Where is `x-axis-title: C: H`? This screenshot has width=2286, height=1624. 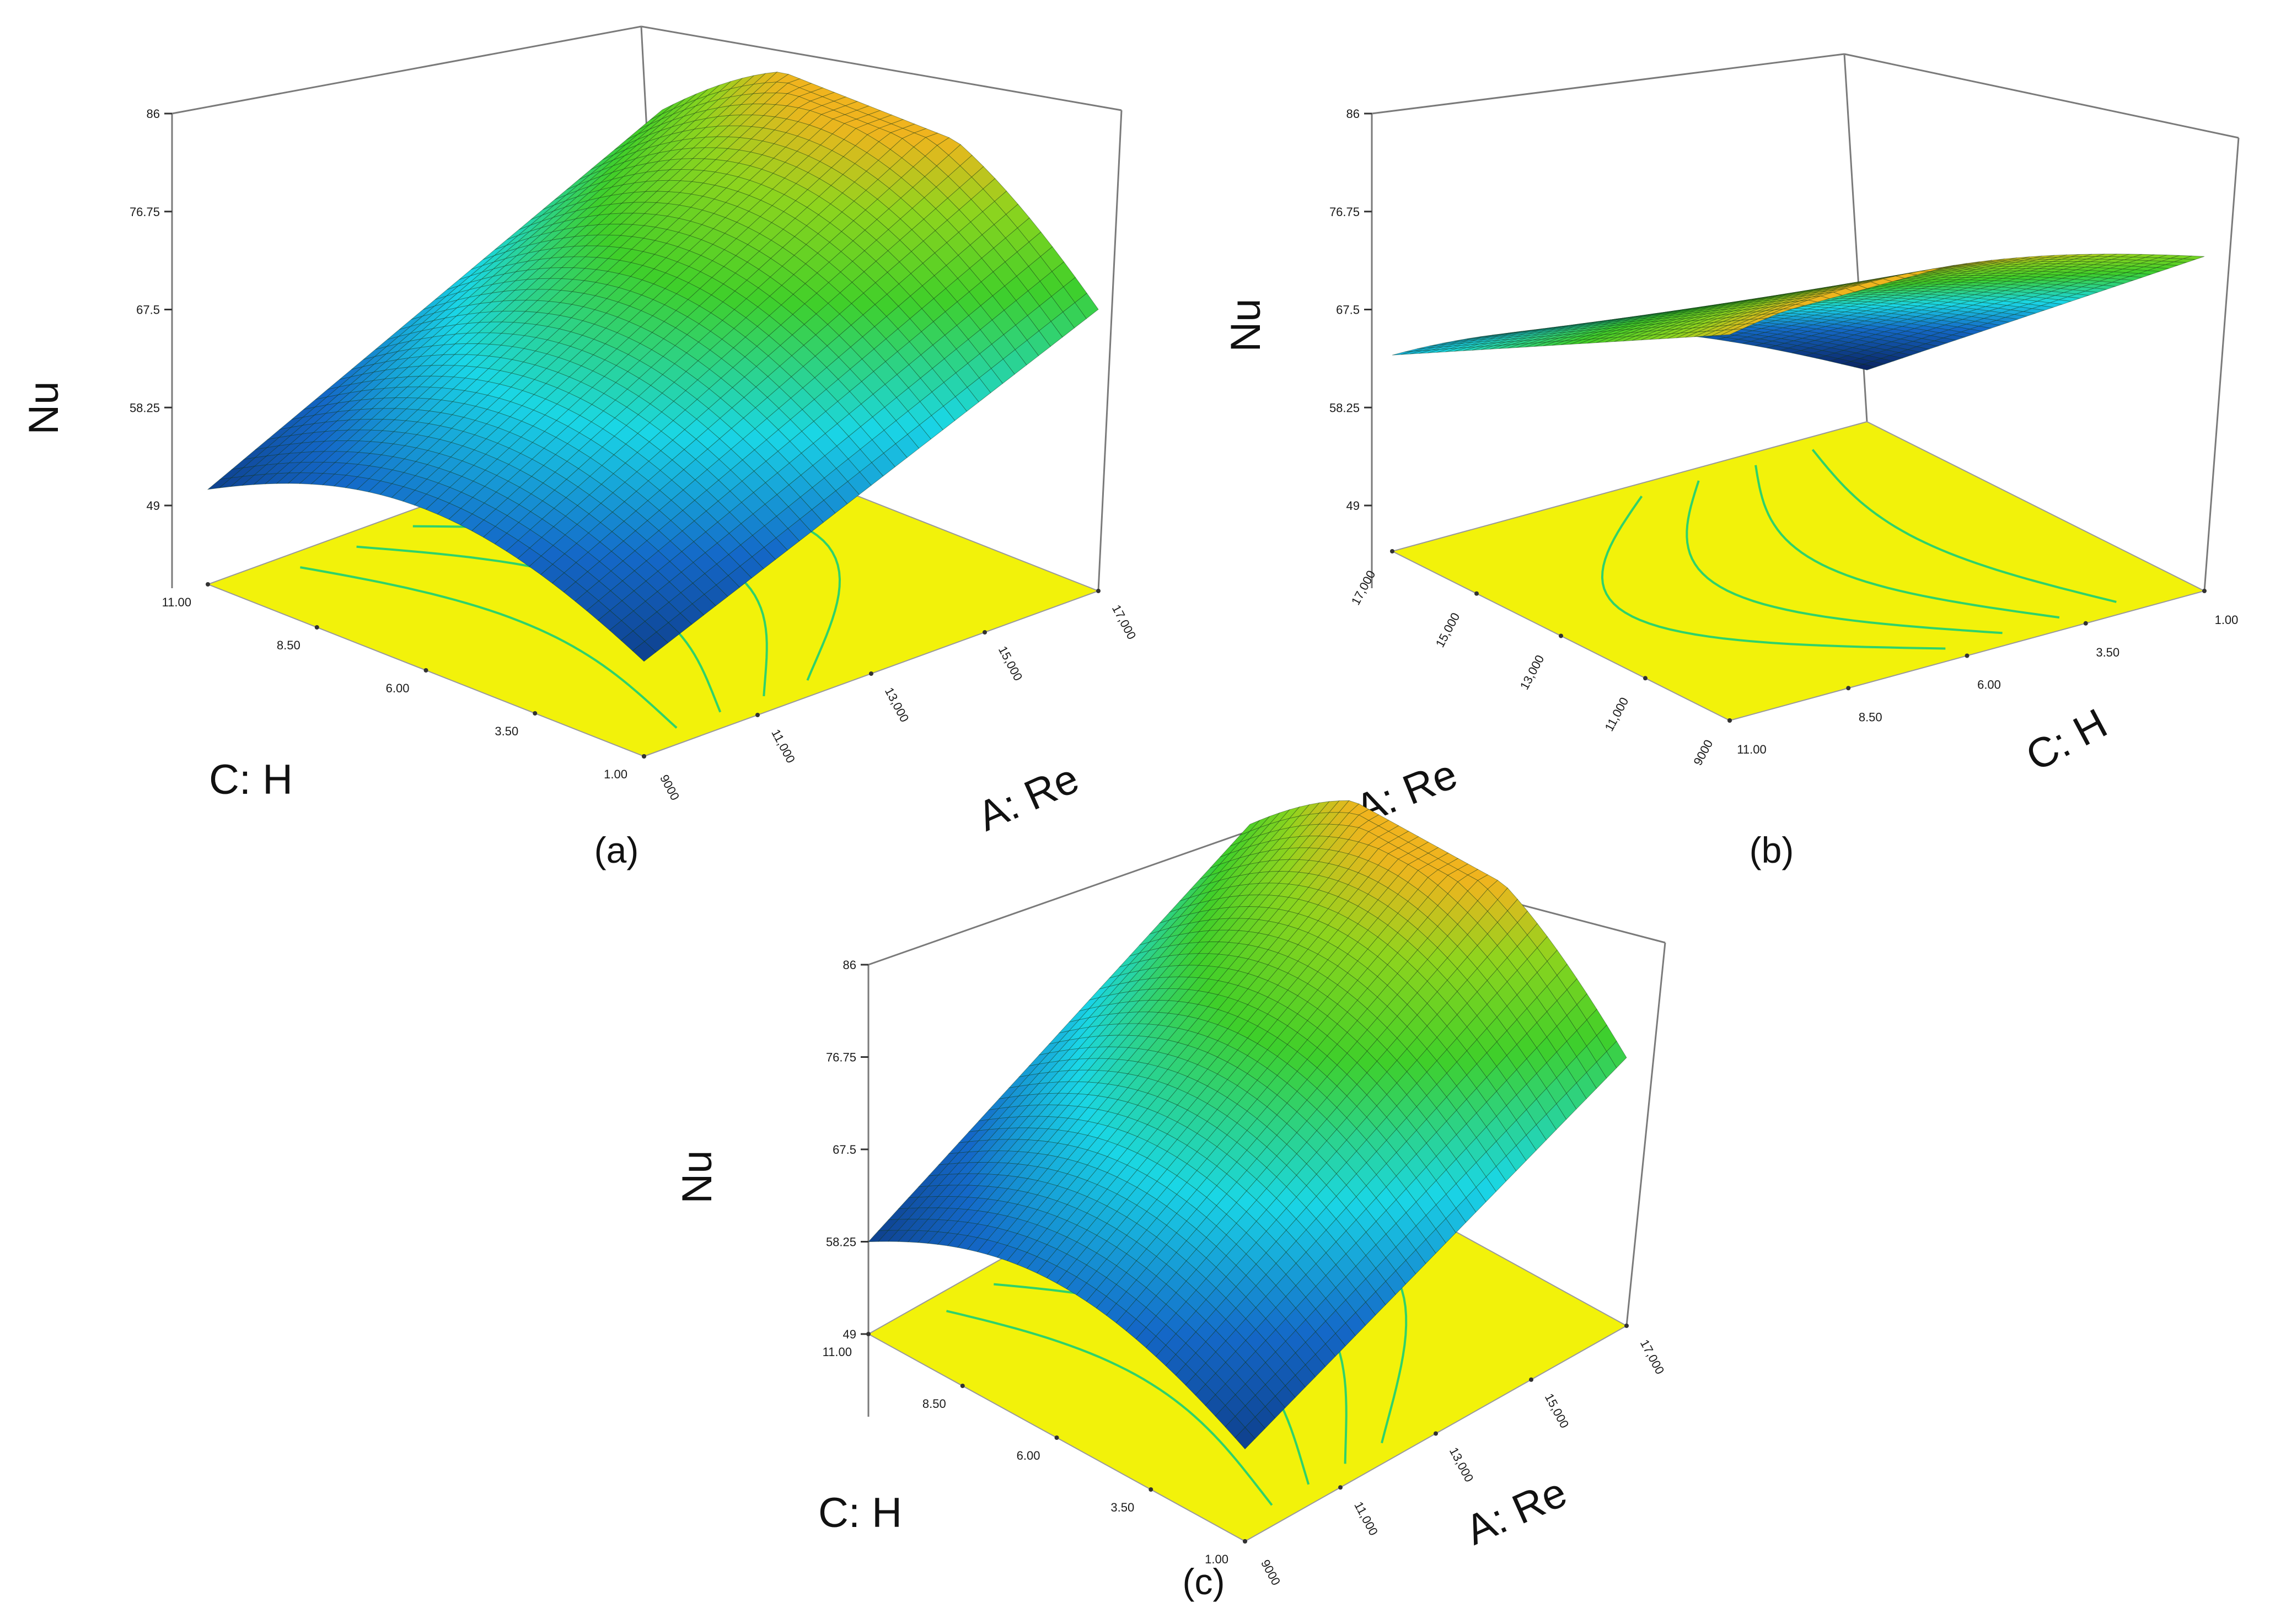 x-axis-title: C: H is located at coordinates (860, 1513).